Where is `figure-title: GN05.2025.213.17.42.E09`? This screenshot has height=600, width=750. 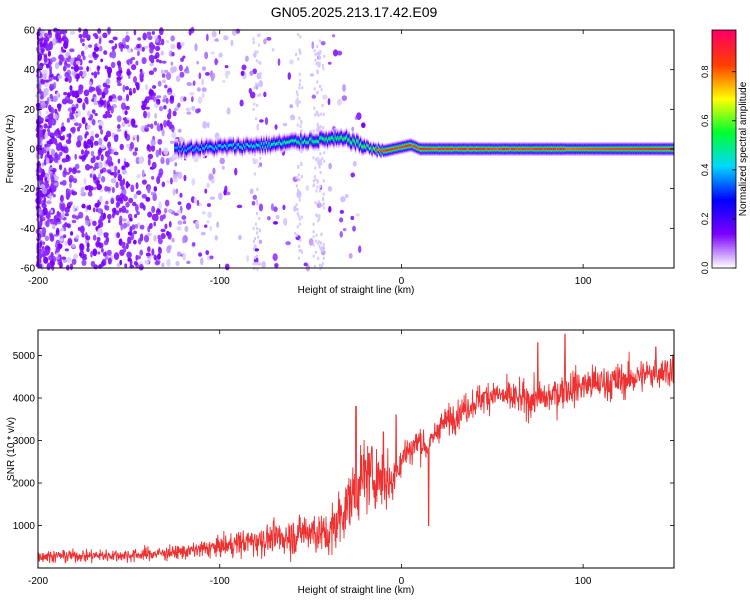 figure-title: GN05.2025.213.17.42.E09 is located at coordinates (354, 12).